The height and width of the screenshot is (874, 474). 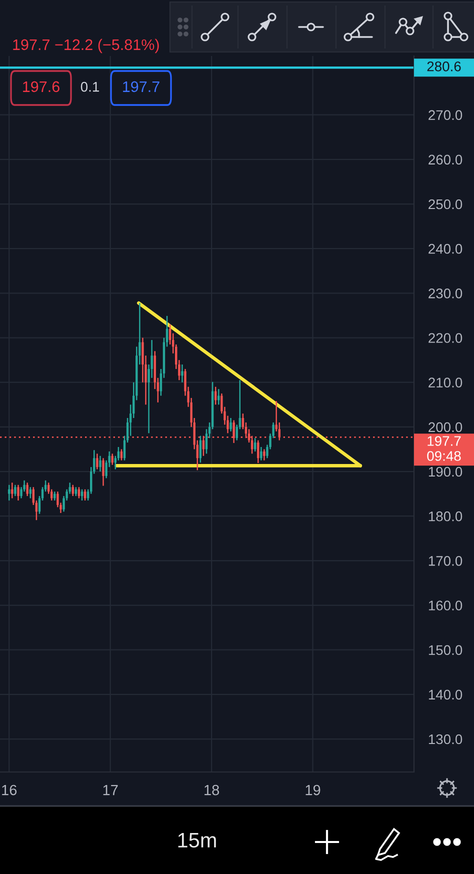 What do you see at coordinates (89, 87) in the screenshot?
I see `annotation: 0.1` at bounding box center [89, 87].